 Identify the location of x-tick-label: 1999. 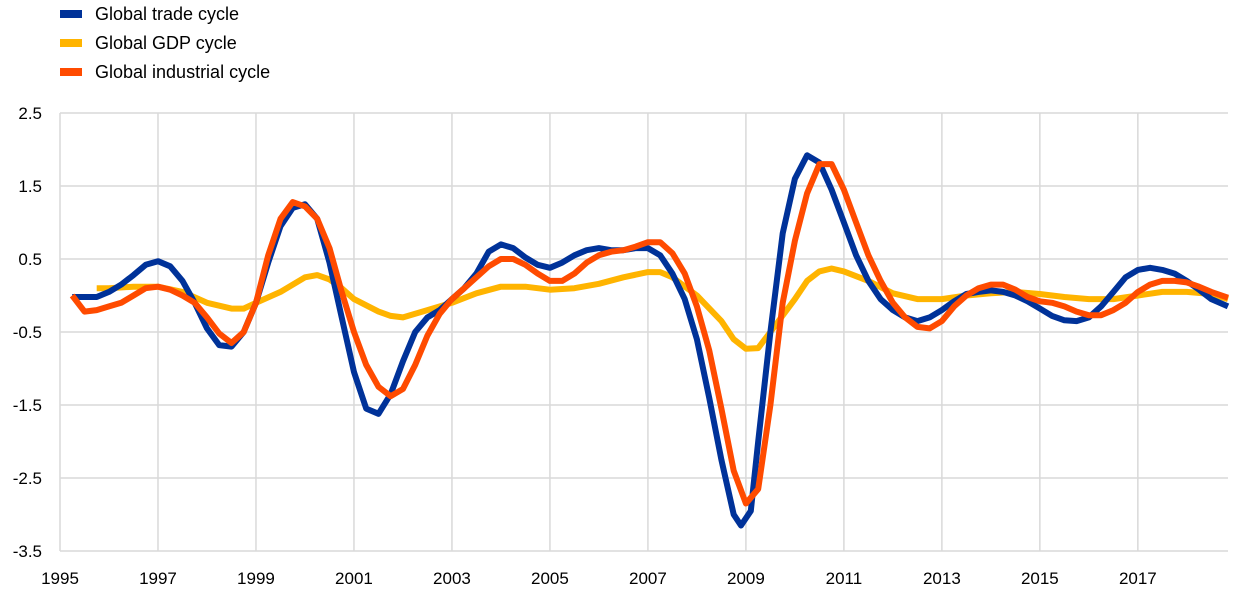
(256, 578).